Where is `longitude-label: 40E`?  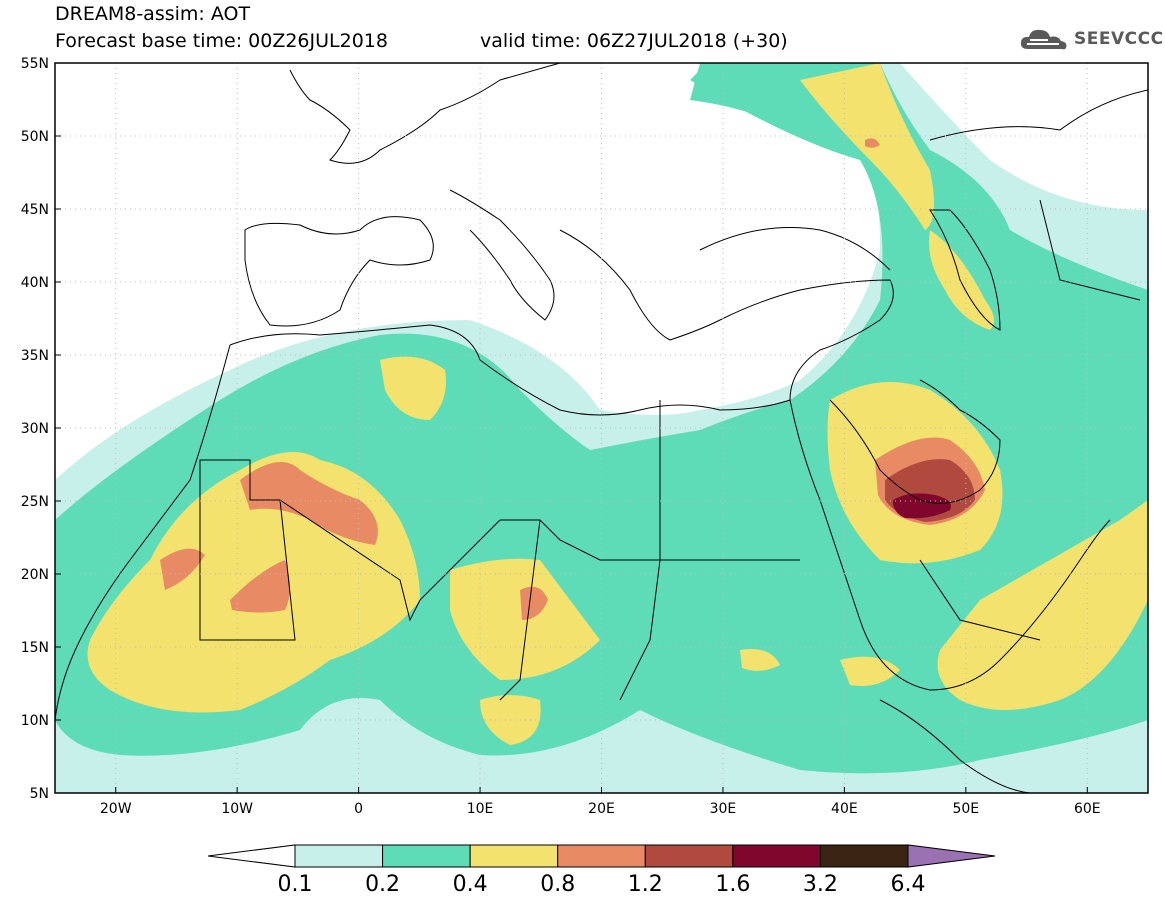 longitude-label: 40E is located at coordinates (844, 809).